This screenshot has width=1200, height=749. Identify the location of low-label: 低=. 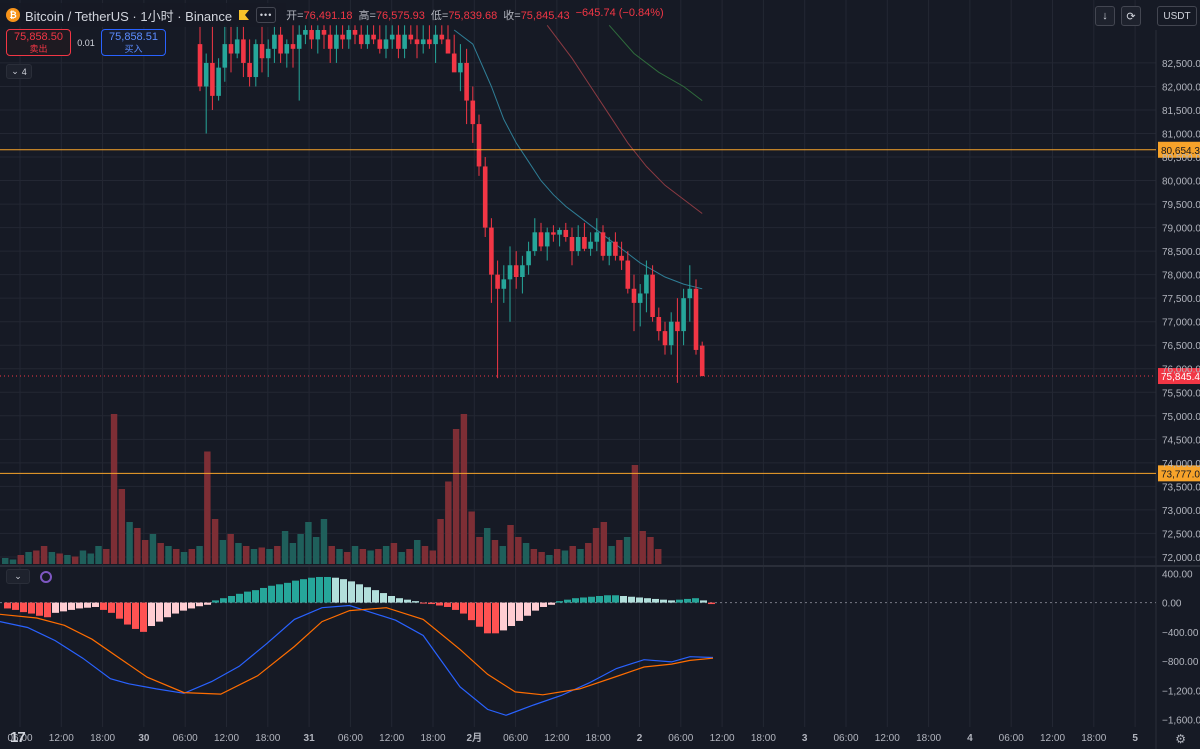
(439, 16).